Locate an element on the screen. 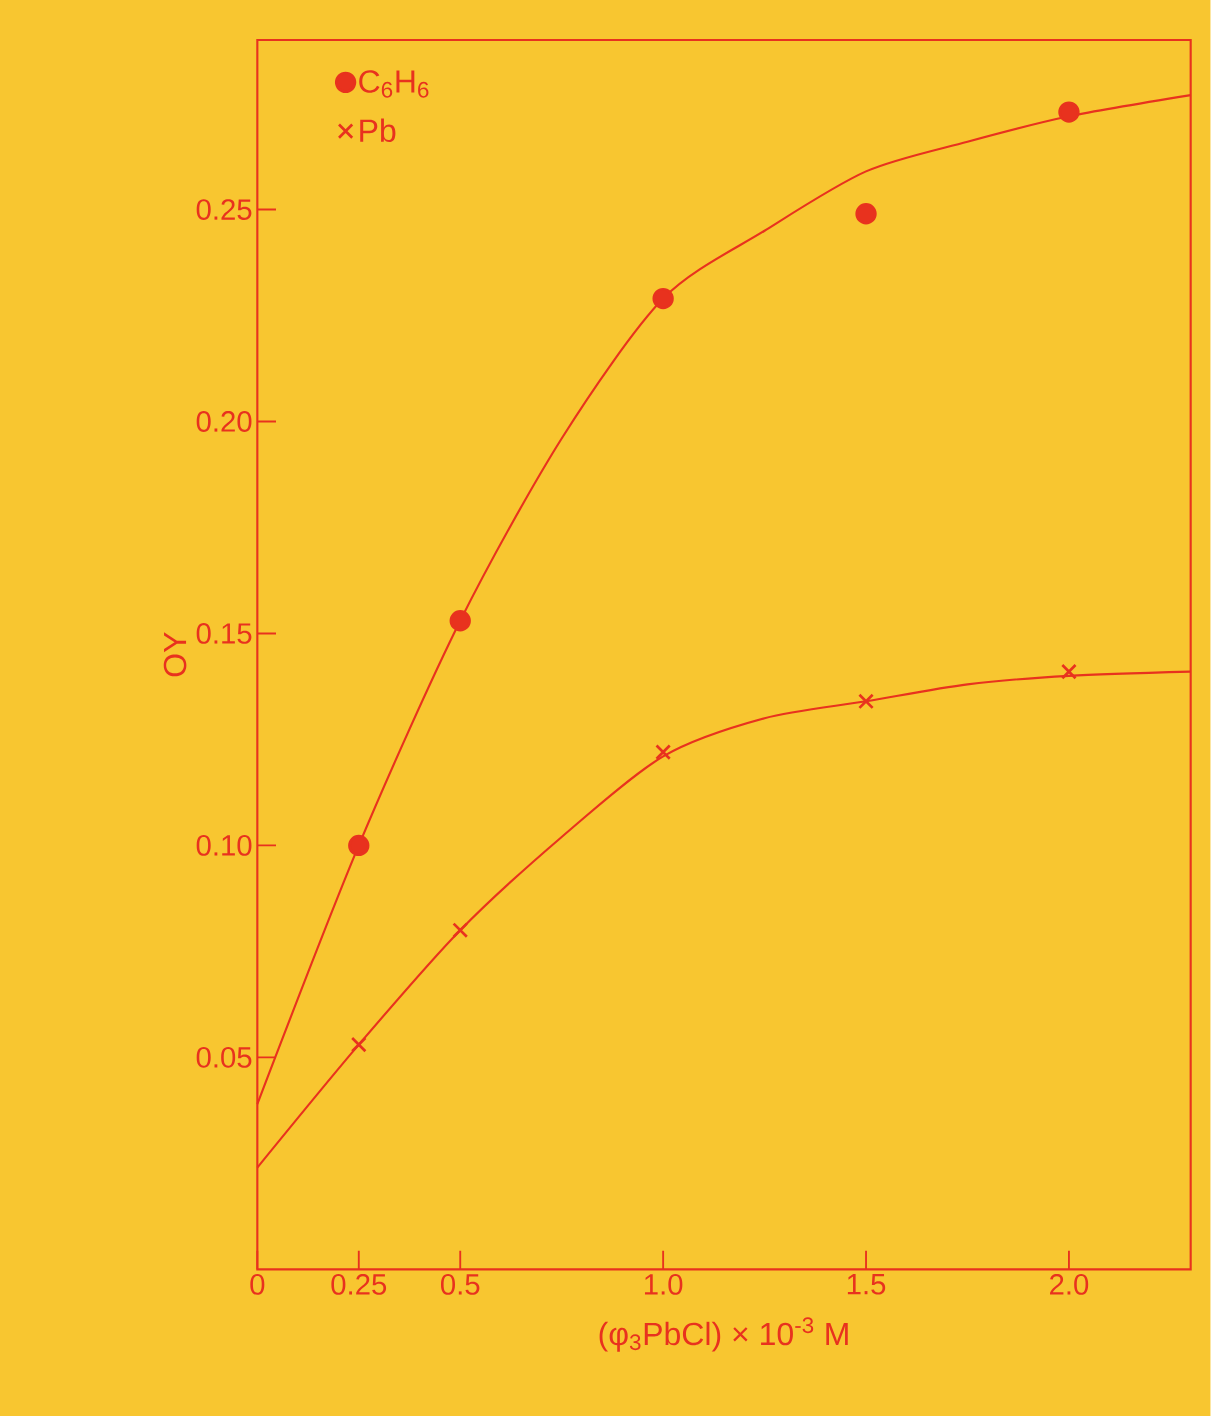 This screenshot has width=1211, height=1416. x-tick-label: 0 is located at coordinates (257, 1284).